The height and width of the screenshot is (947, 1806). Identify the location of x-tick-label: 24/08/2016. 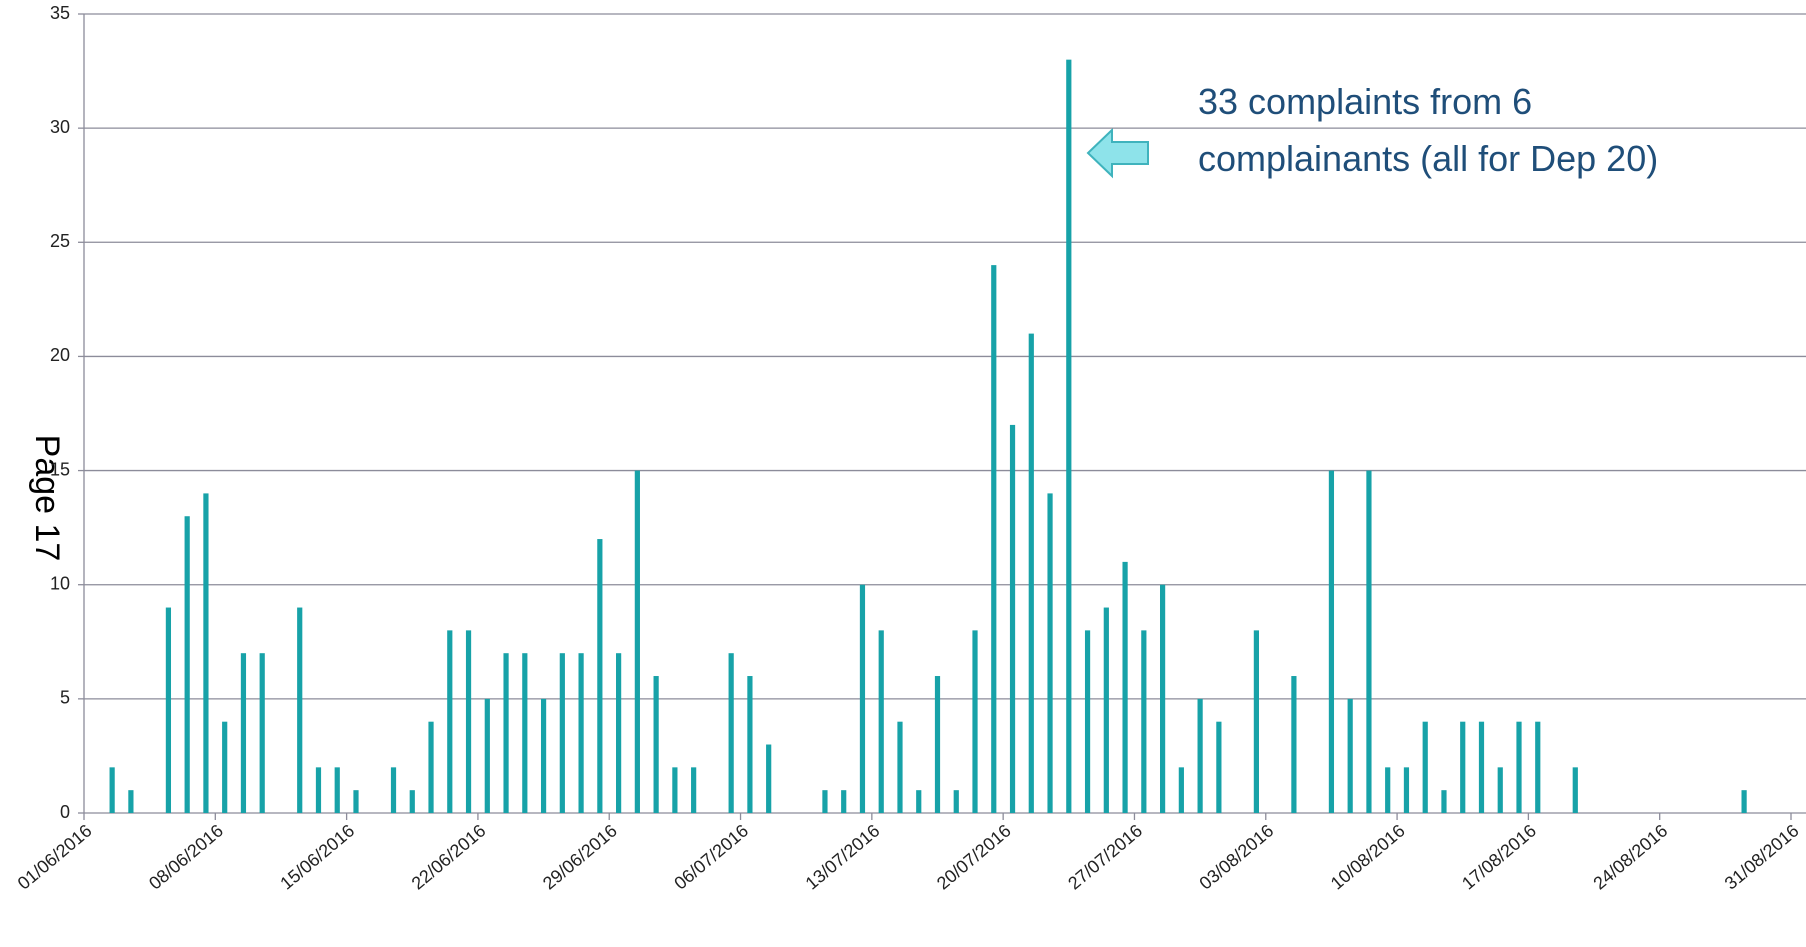
(1630, 856).